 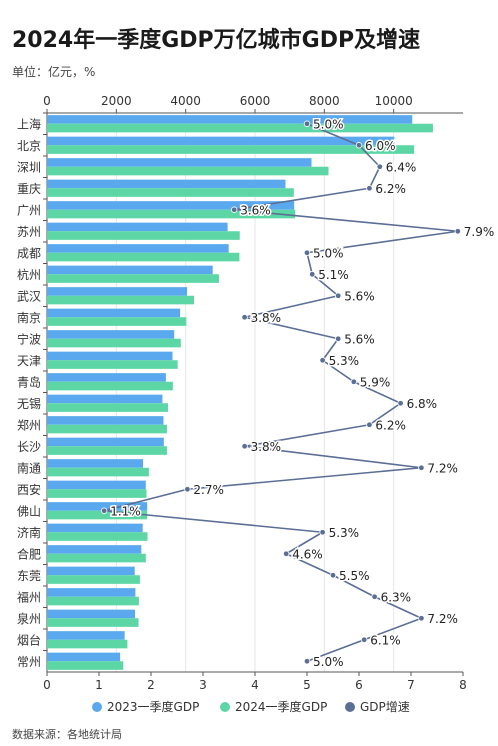 What do you see at coordinates (185, 101) in the screenshot?
I see `top-tick-label: 4000` at bounding box center [185, 101].